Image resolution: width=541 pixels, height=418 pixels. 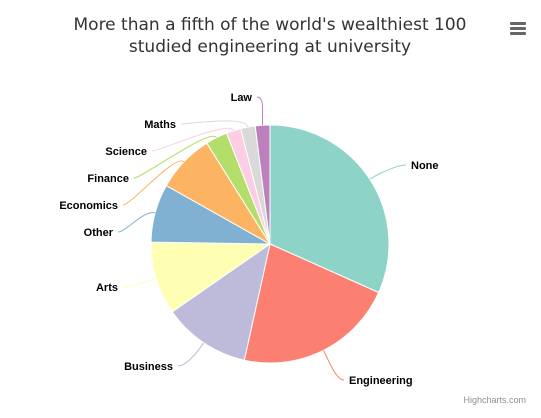 What do you see at coordinates (160, 125) in the screenshot?
I see `label-maths: Maths` at bounding box center [160, 125].